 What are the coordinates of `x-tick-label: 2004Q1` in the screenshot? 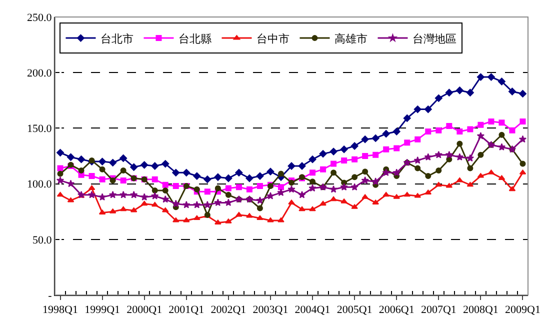 It's located at (312, 310).